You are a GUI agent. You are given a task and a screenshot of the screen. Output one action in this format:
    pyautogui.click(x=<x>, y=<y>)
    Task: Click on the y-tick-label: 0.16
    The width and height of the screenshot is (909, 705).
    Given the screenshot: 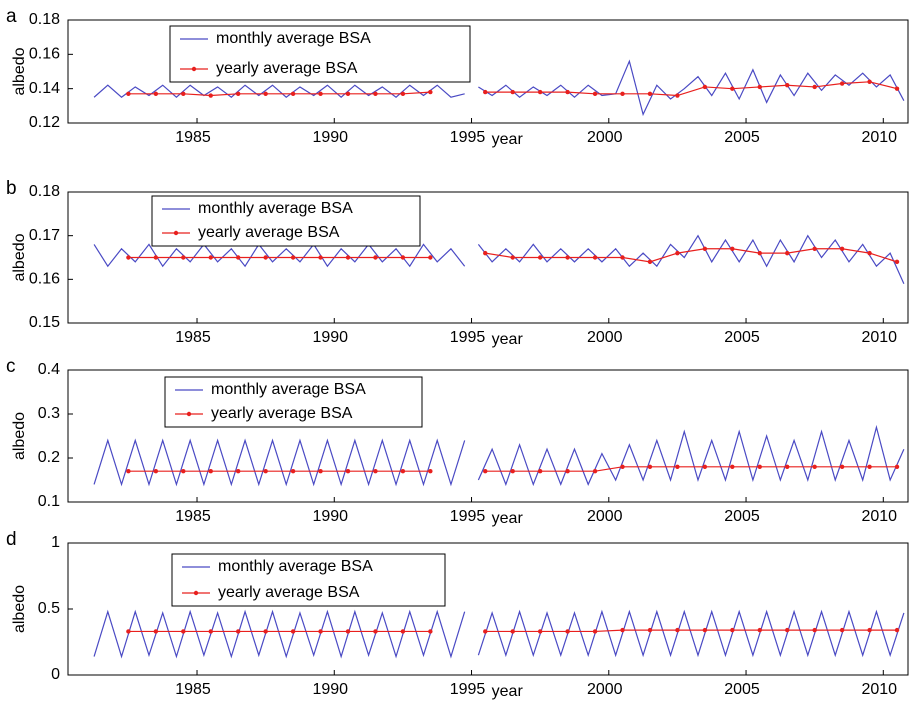 What is the action you would take?
    pyautogui.click(x=44, y=54)
    